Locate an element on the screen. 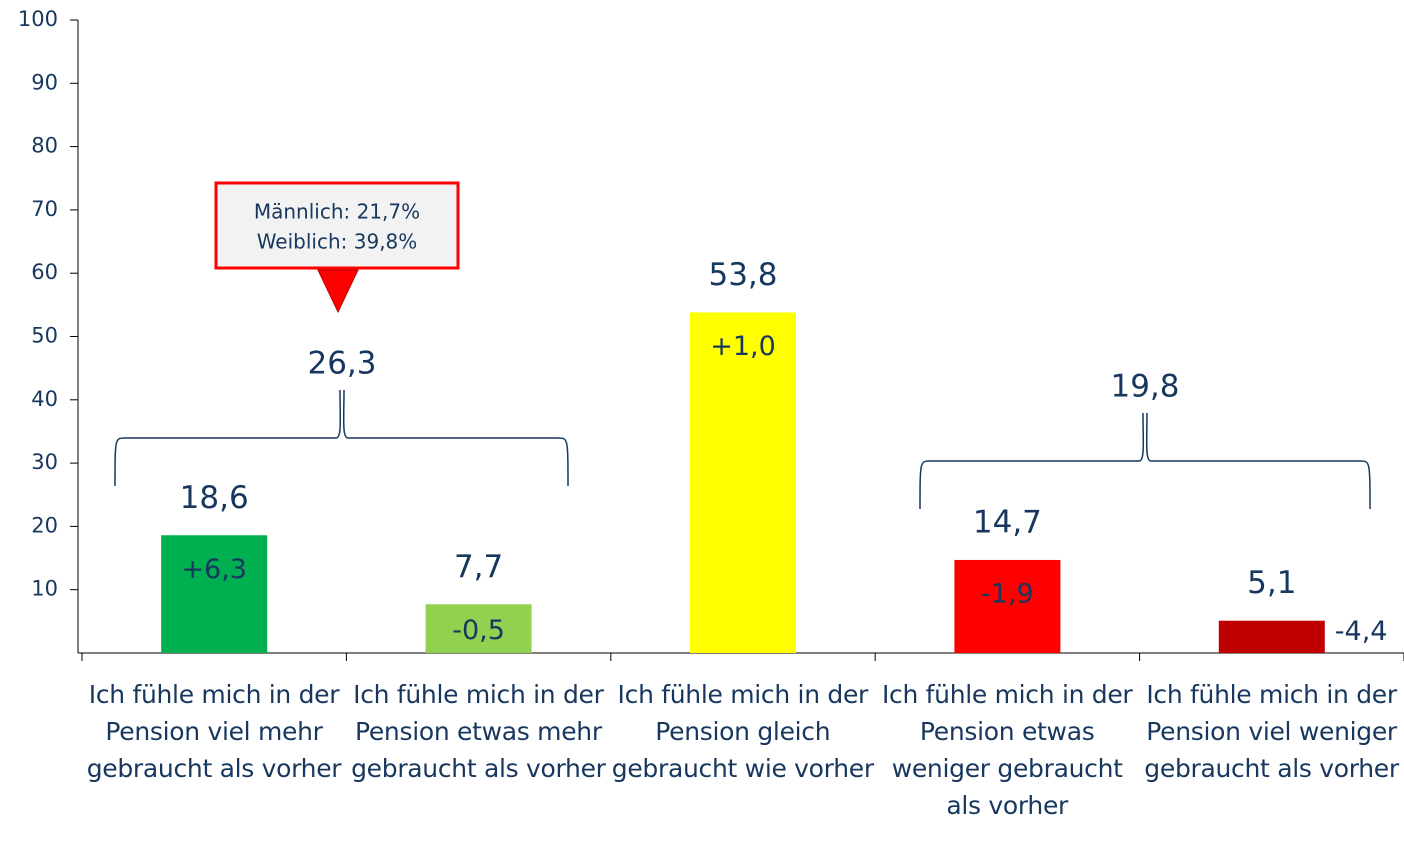 This screenshot has width=1404, height=858. y-tick-label: 40 is located at coordinates (44, 399).